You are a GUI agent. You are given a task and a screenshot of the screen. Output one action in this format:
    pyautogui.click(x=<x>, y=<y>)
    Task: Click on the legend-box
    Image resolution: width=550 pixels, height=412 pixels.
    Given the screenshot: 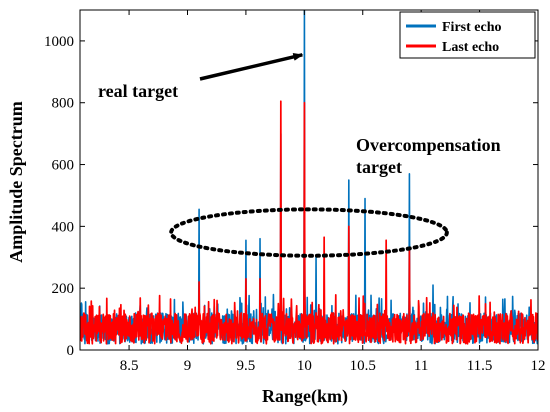 What is the action you would take?
    pyautogui.click(x=467, y=35)
    